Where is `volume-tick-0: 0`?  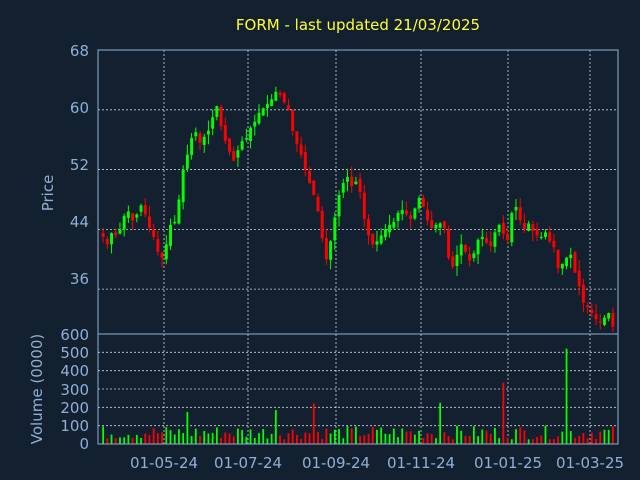
volume-tick-0: 0 is located at coordinates (84, 444).